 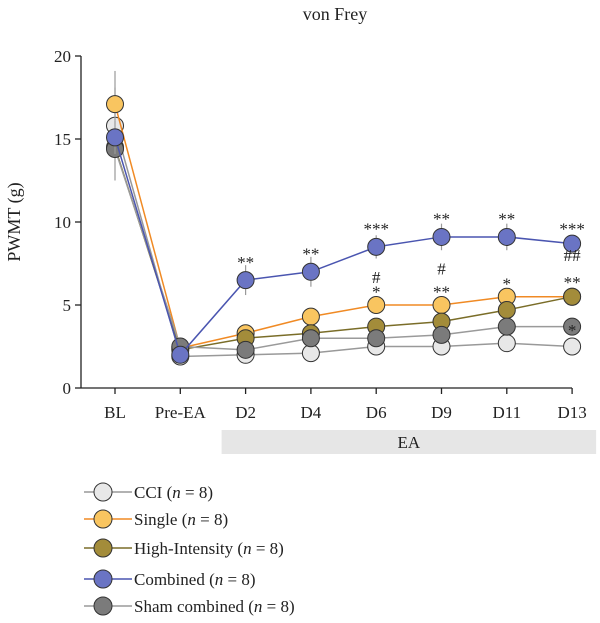 I want to click on ea-span-label: EA, so click(x=409, y=442).